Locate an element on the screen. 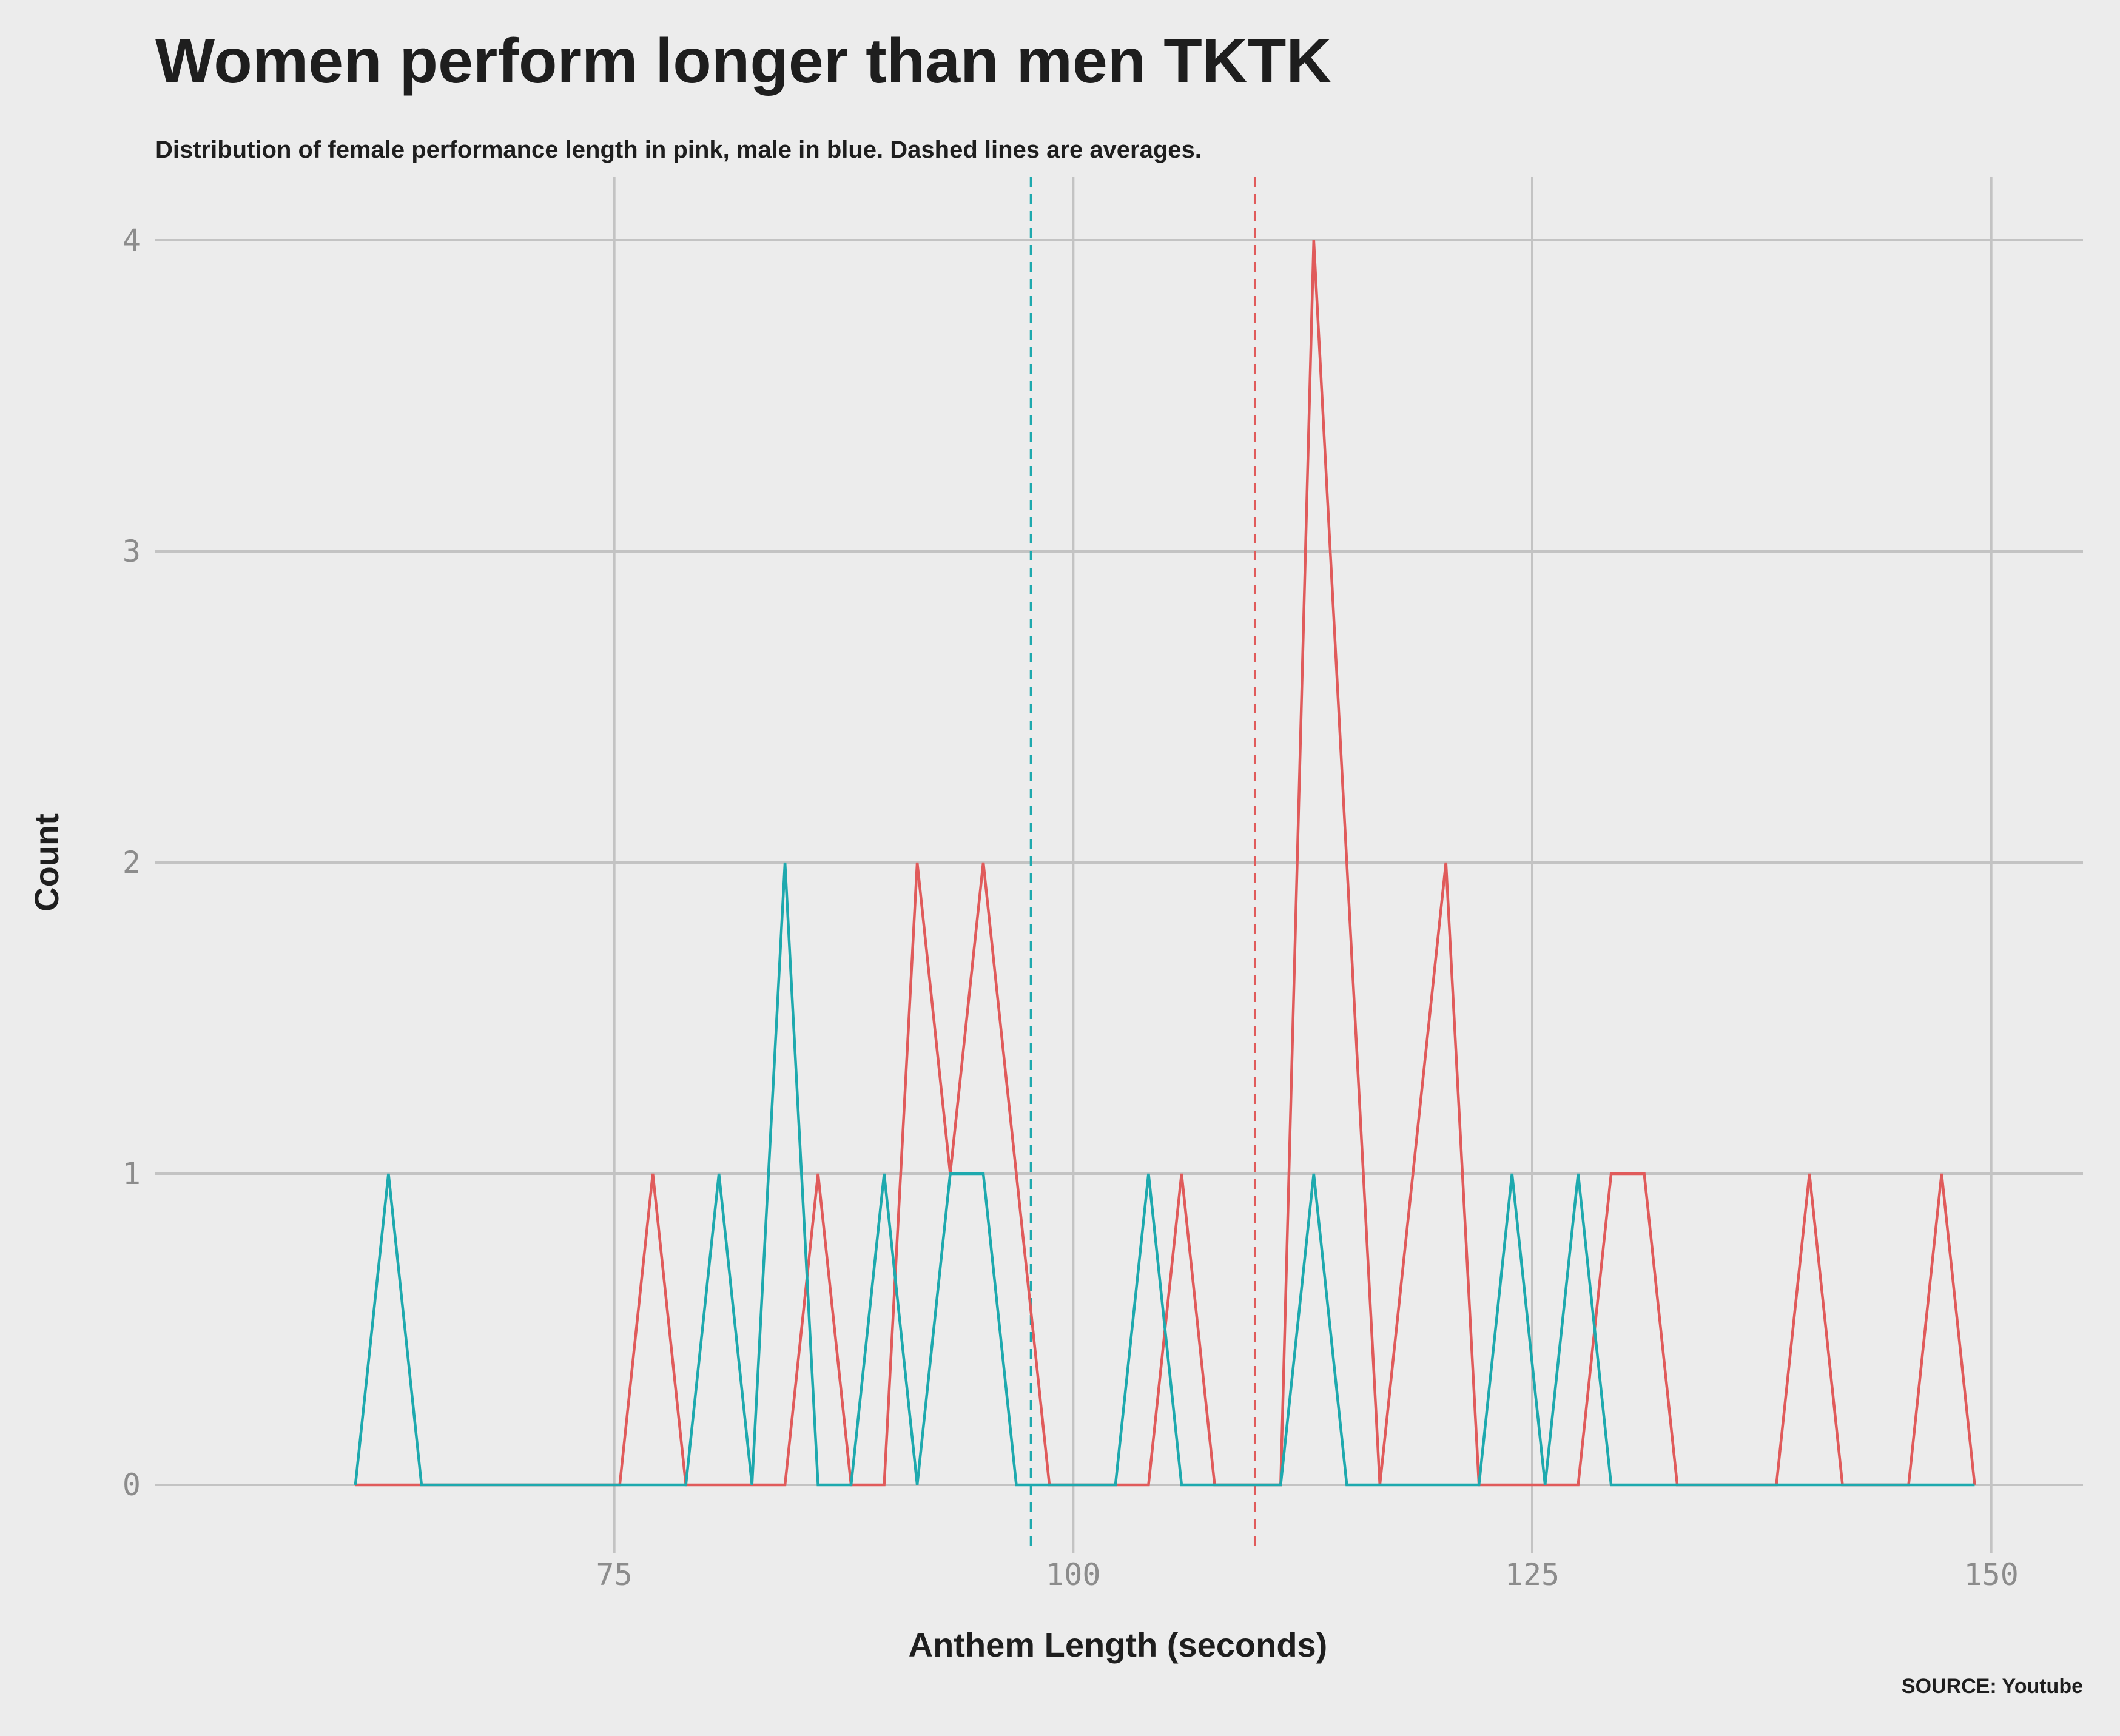 The height and width of the screenshot is (1736, 2120). y-tick-label: 0 is located at coordinates (132, 1484).